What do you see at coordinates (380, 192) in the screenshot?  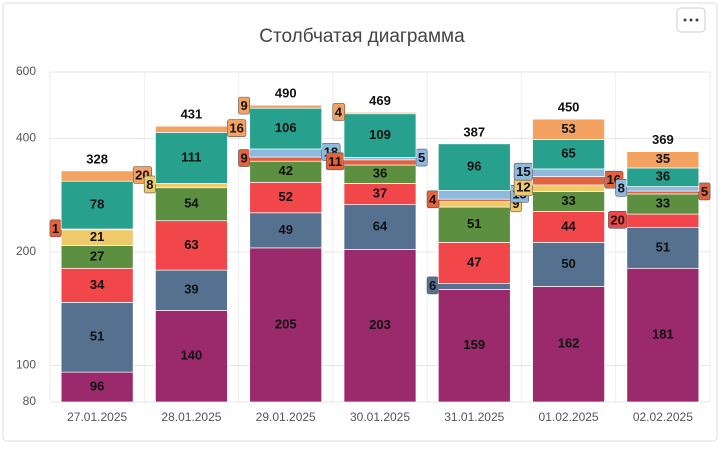 I see `value-label: 37` at bounding box center [380, 192].